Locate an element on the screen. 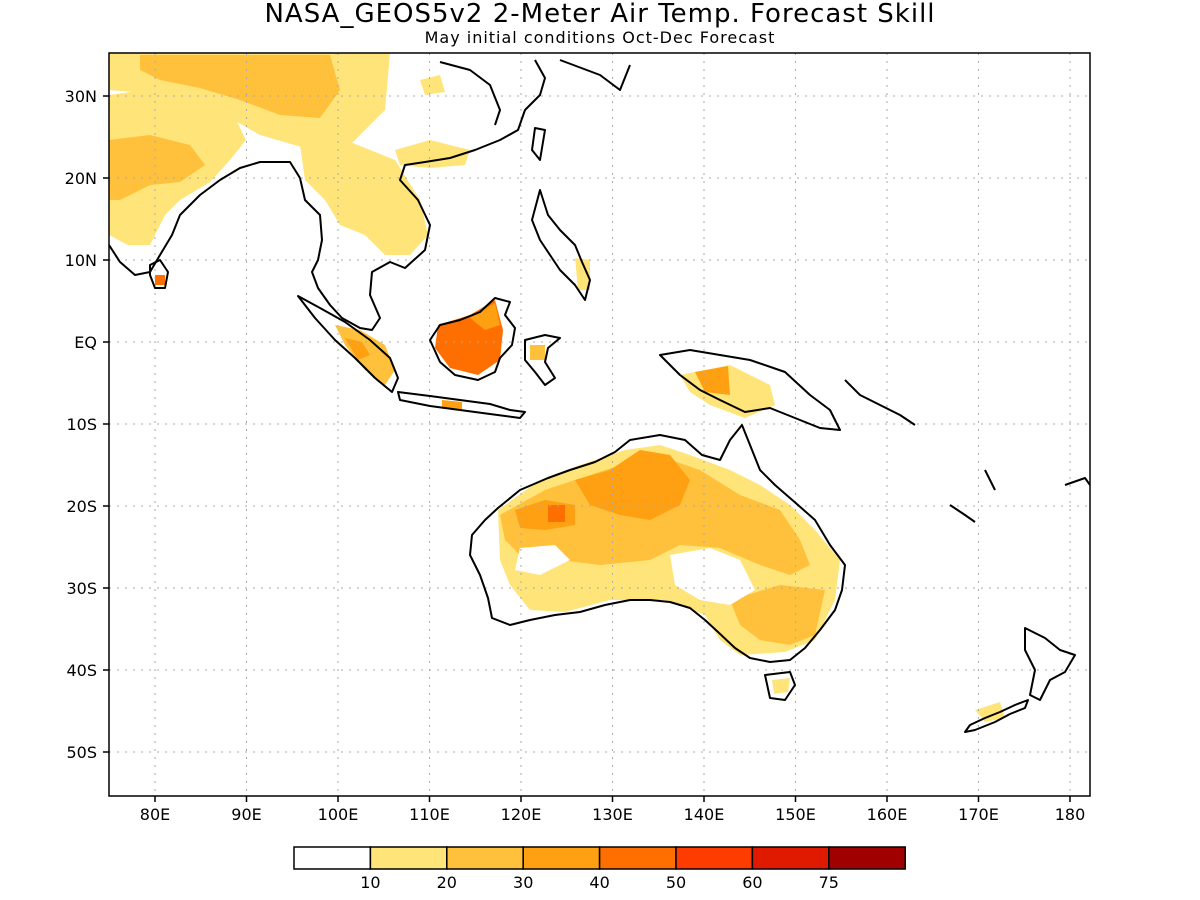  skill-region-sri-lanka is located at coordinates (160, 280).